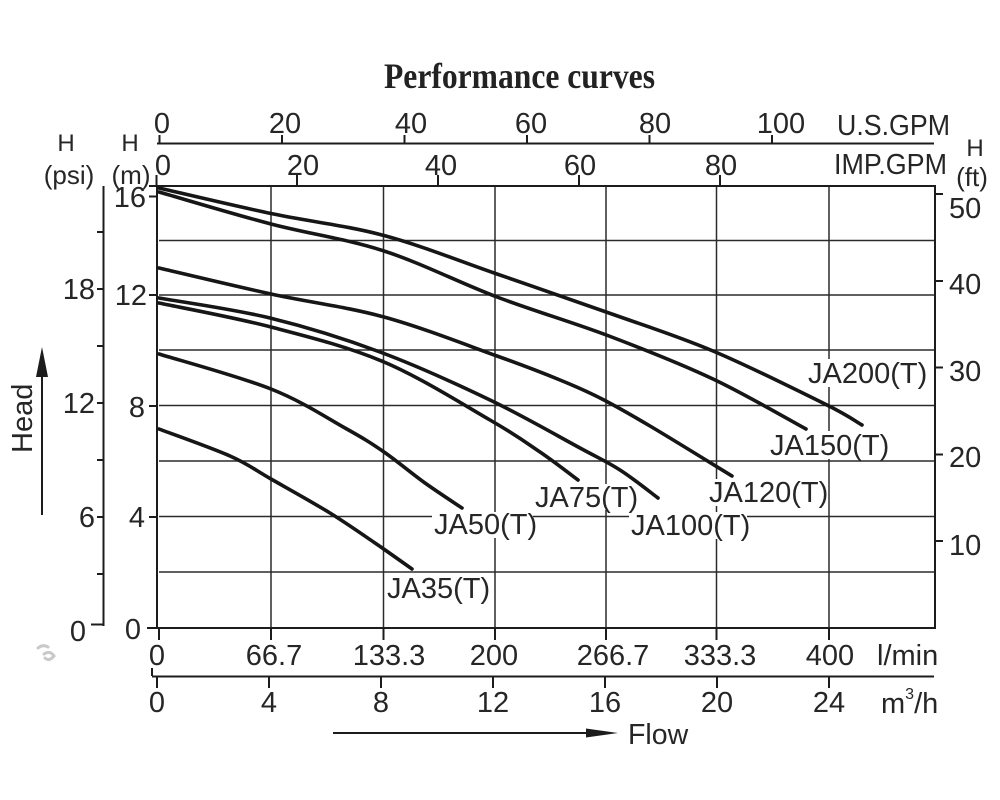 The height and width of the screenshot is (800, 1000). I want to click on svg-text: IMP.GPM, so click(890, 165).